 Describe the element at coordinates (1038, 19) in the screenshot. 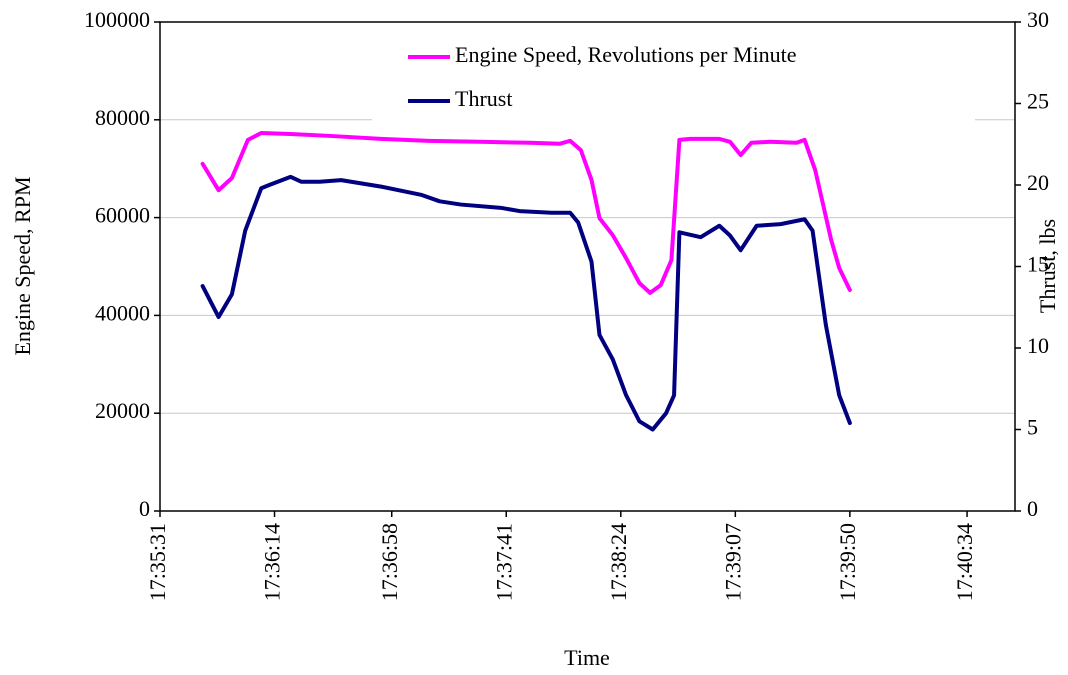

I see `y2-tick-label: 30` at that location.